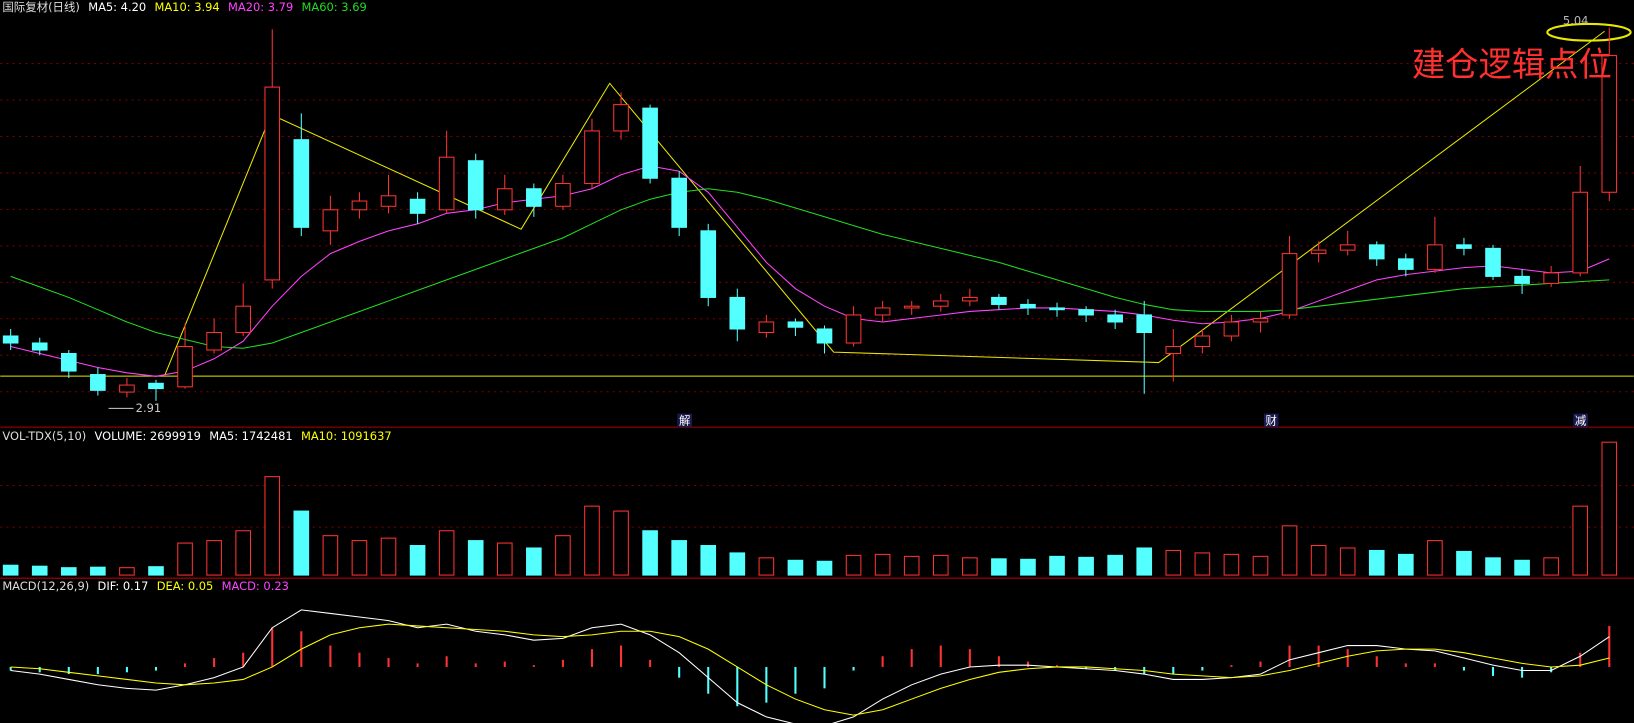 The height and width of the screenshot is (723, 1634). I want to click on panel-title: VOL-TDX(5,10), so click(44, 436).